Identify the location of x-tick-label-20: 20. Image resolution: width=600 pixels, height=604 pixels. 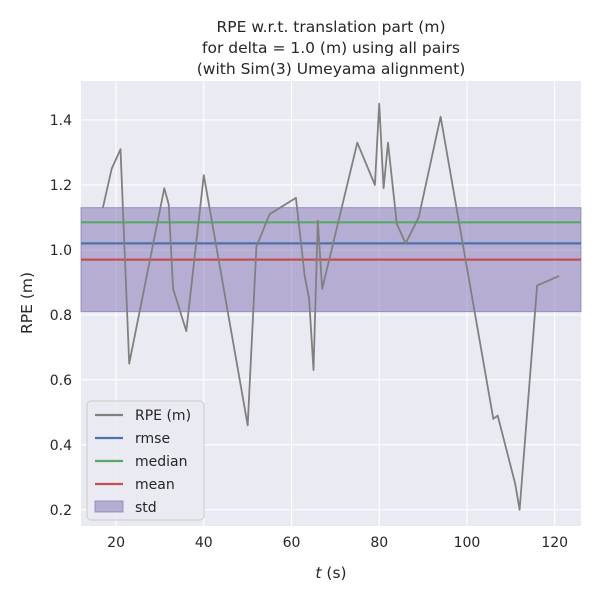
(116, 543).